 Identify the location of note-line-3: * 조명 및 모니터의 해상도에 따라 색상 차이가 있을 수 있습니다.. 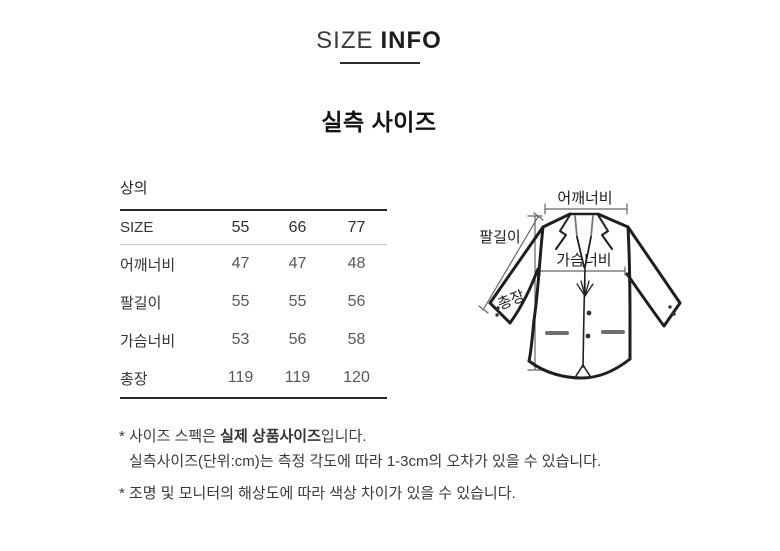
(317, 493).